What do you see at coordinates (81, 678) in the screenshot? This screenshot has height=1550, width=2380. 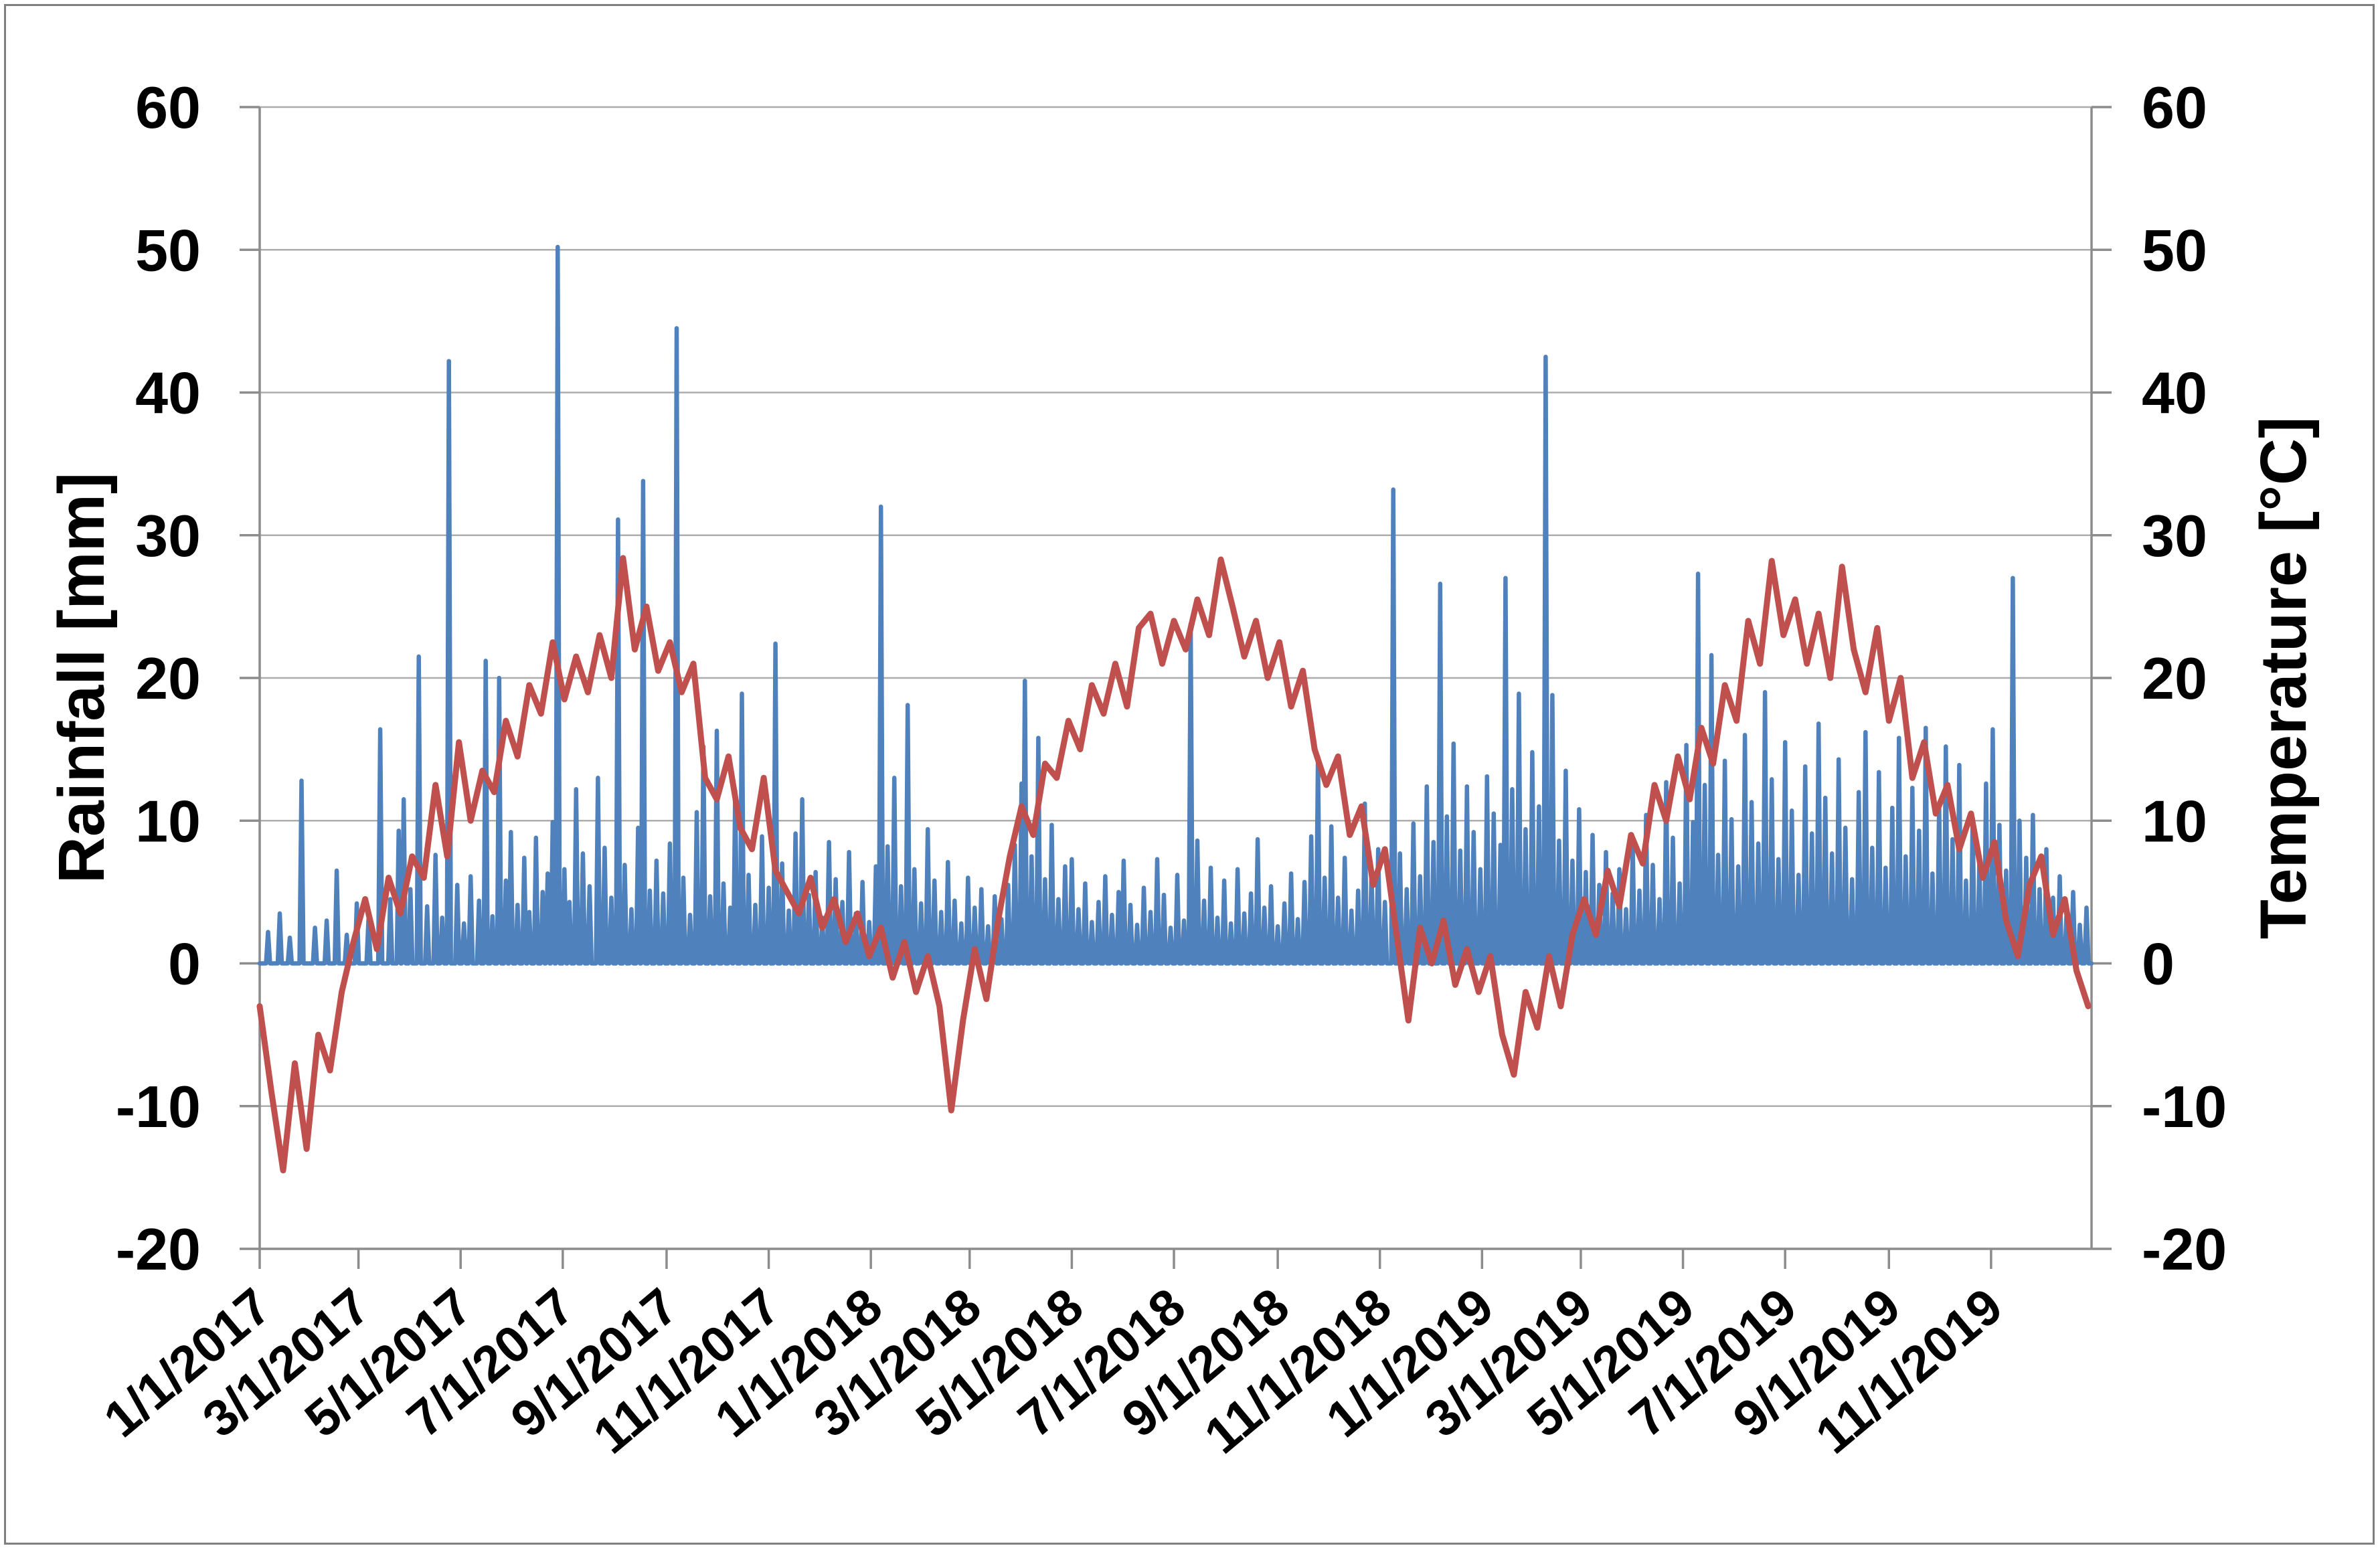 I see `left-axis-title: Rainfall [mm]` at bounding box center [81, 678].